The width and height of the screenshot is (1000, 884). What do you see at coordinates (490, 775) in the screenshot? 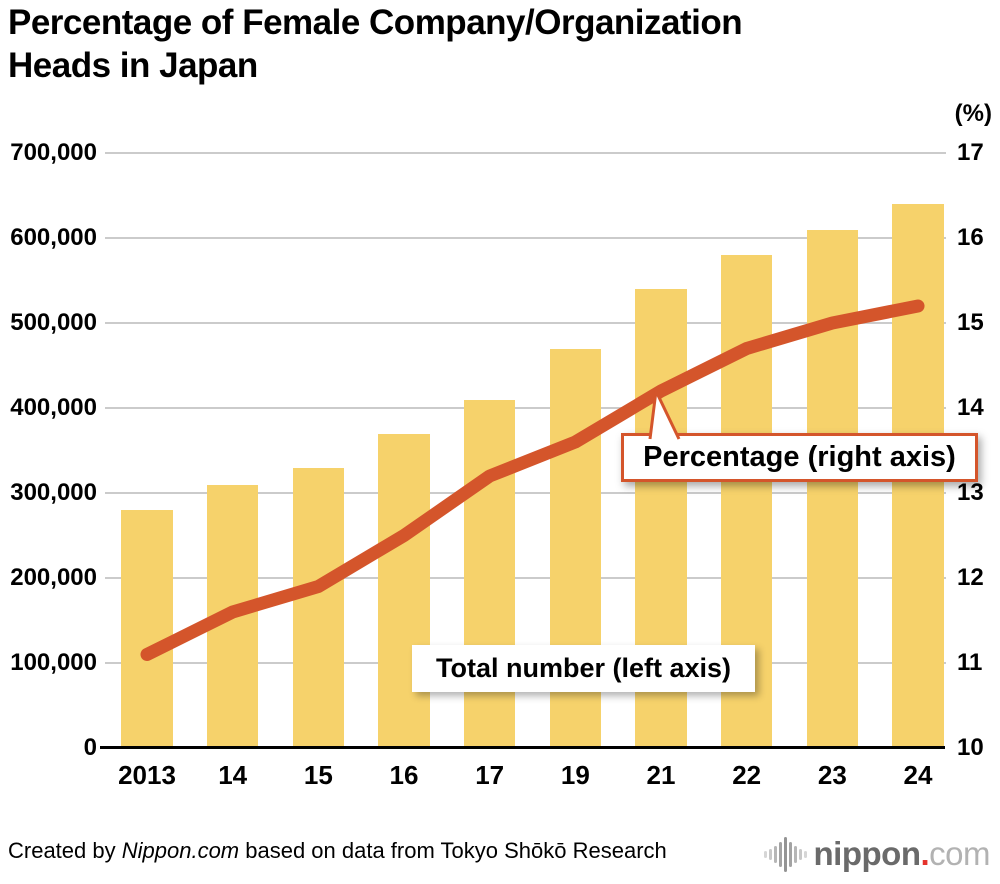
I see `x-axis-label-17: 17` at bounding box center [490, 775].